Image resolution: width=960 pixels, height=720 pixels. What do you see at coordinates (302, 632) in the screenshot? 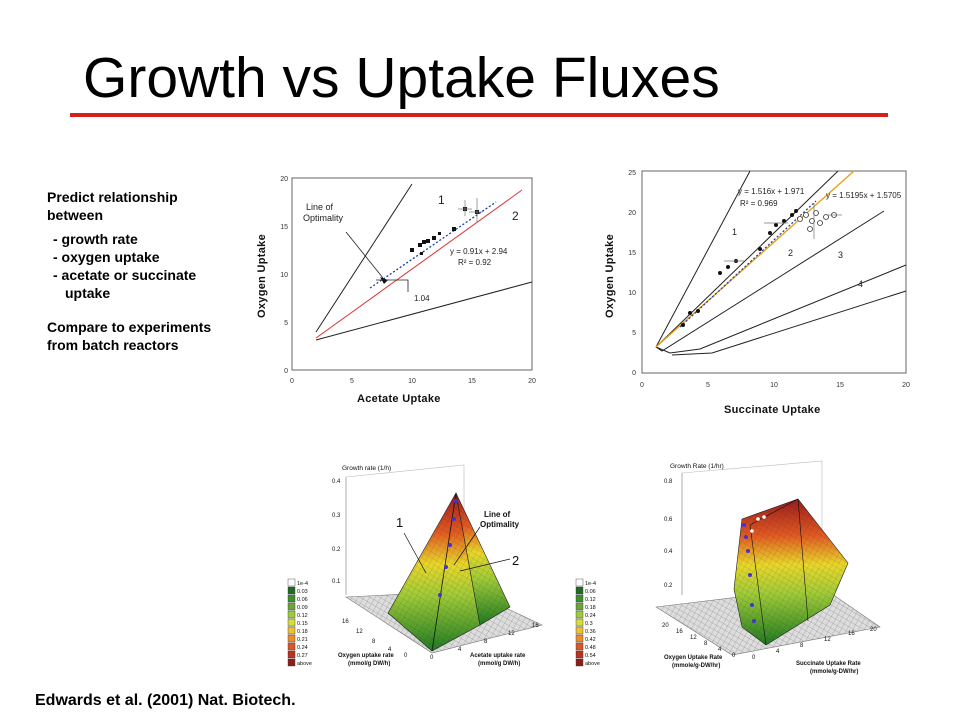
I see `legend-label: 0.18` at bounding box center [302, 632].